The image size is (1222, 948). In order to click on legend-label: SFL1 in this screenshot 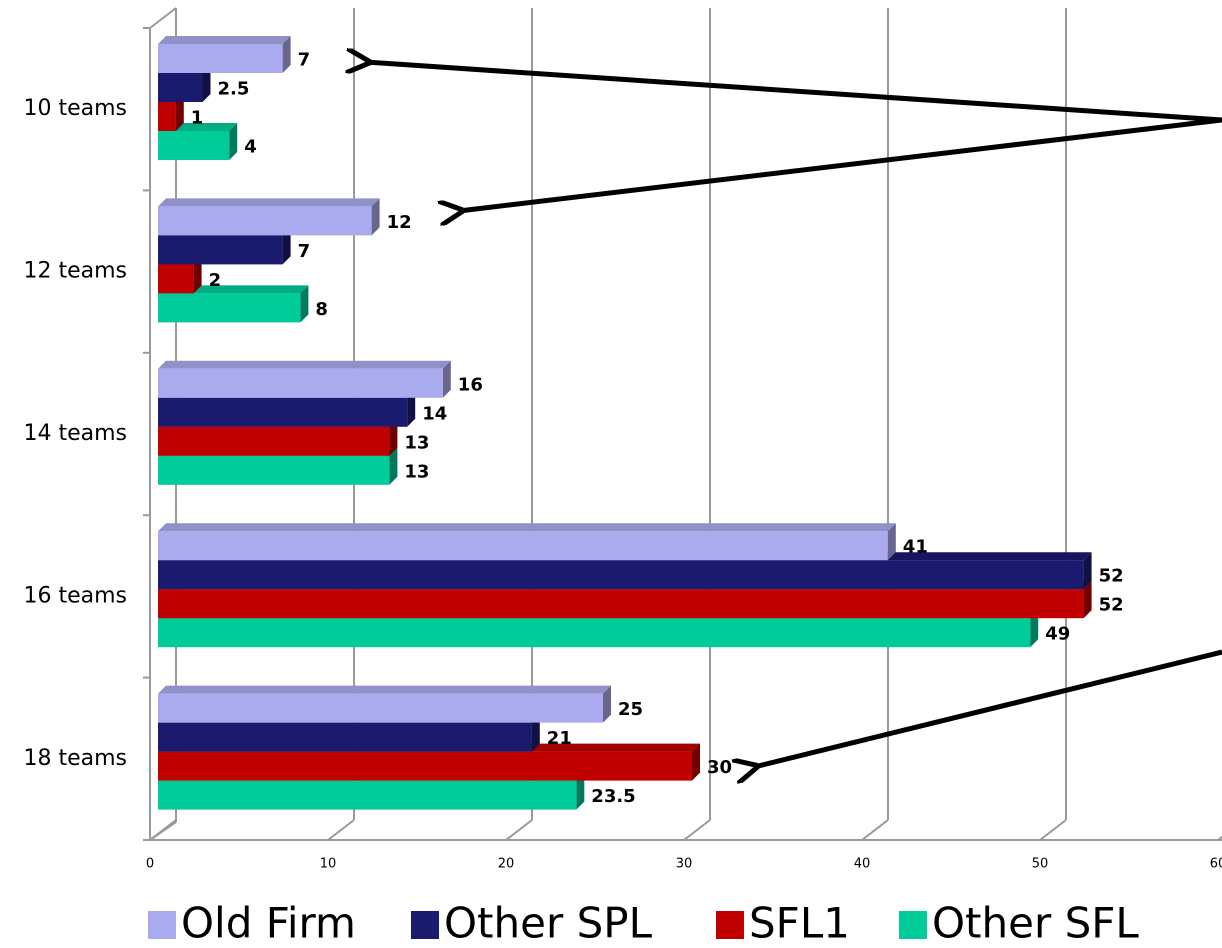, I will do `click(799, 923)`.